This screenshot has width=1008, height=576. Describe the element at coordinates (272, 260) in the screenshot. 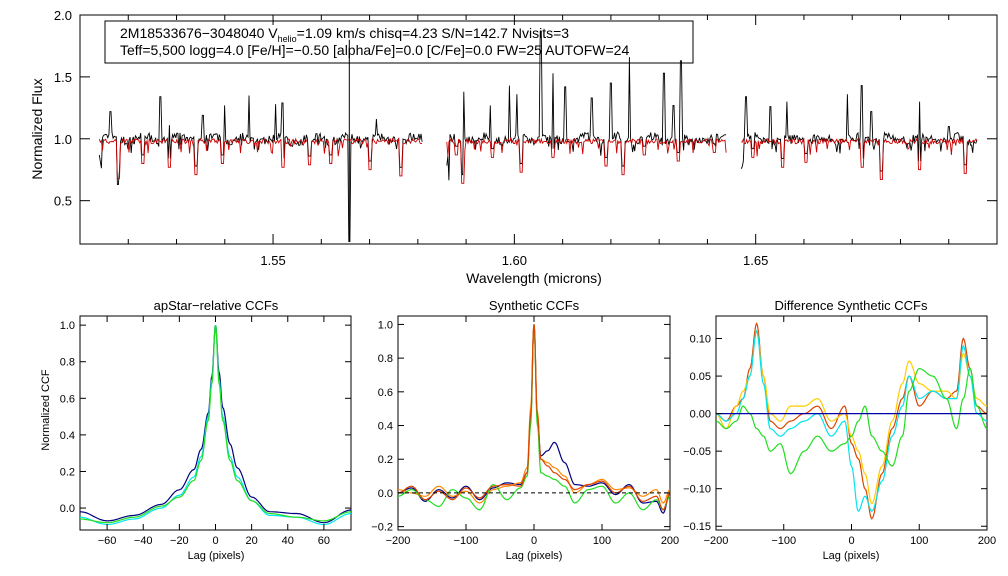

I see `x-tick-label: 1.55` at that location.